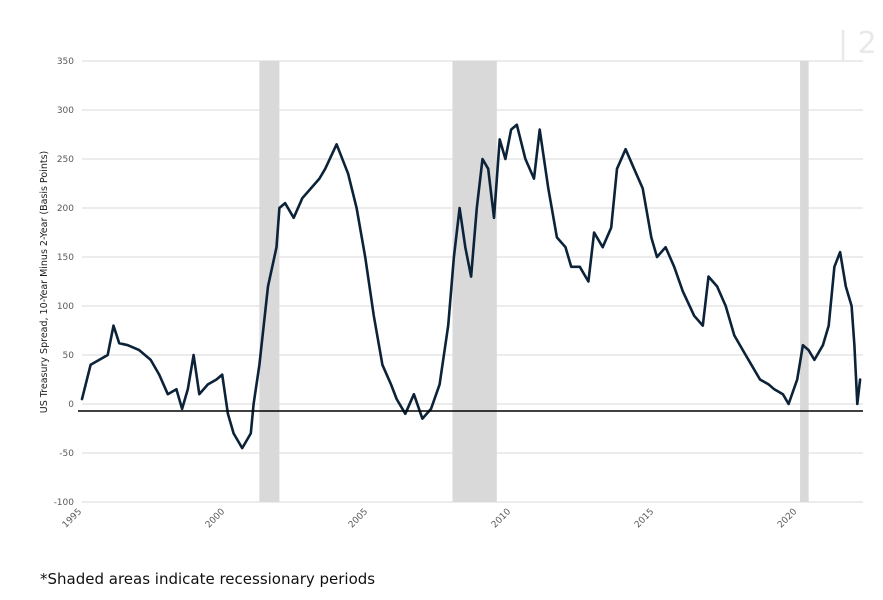  I want to click on y-tick-label: 0, so click(71, 405).